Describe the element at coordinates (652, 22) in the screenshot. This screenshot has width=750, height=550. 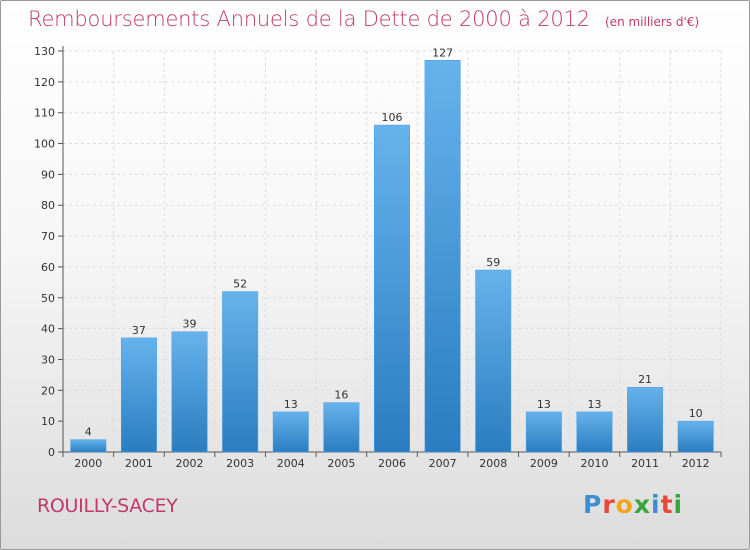
I see `title-unit: (en milliers d'€)` at that location.